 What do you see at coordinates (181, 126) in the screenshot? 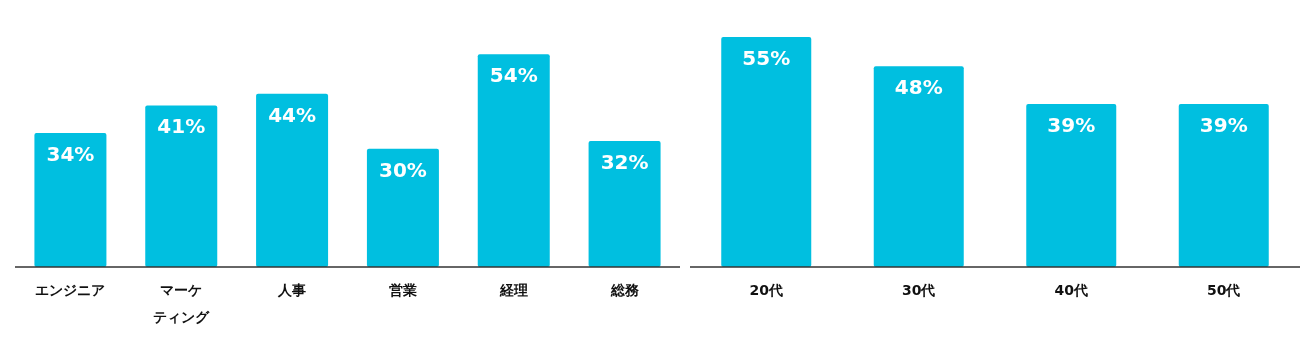
I see `data-label: 41%` at bounding box center [181, 126].